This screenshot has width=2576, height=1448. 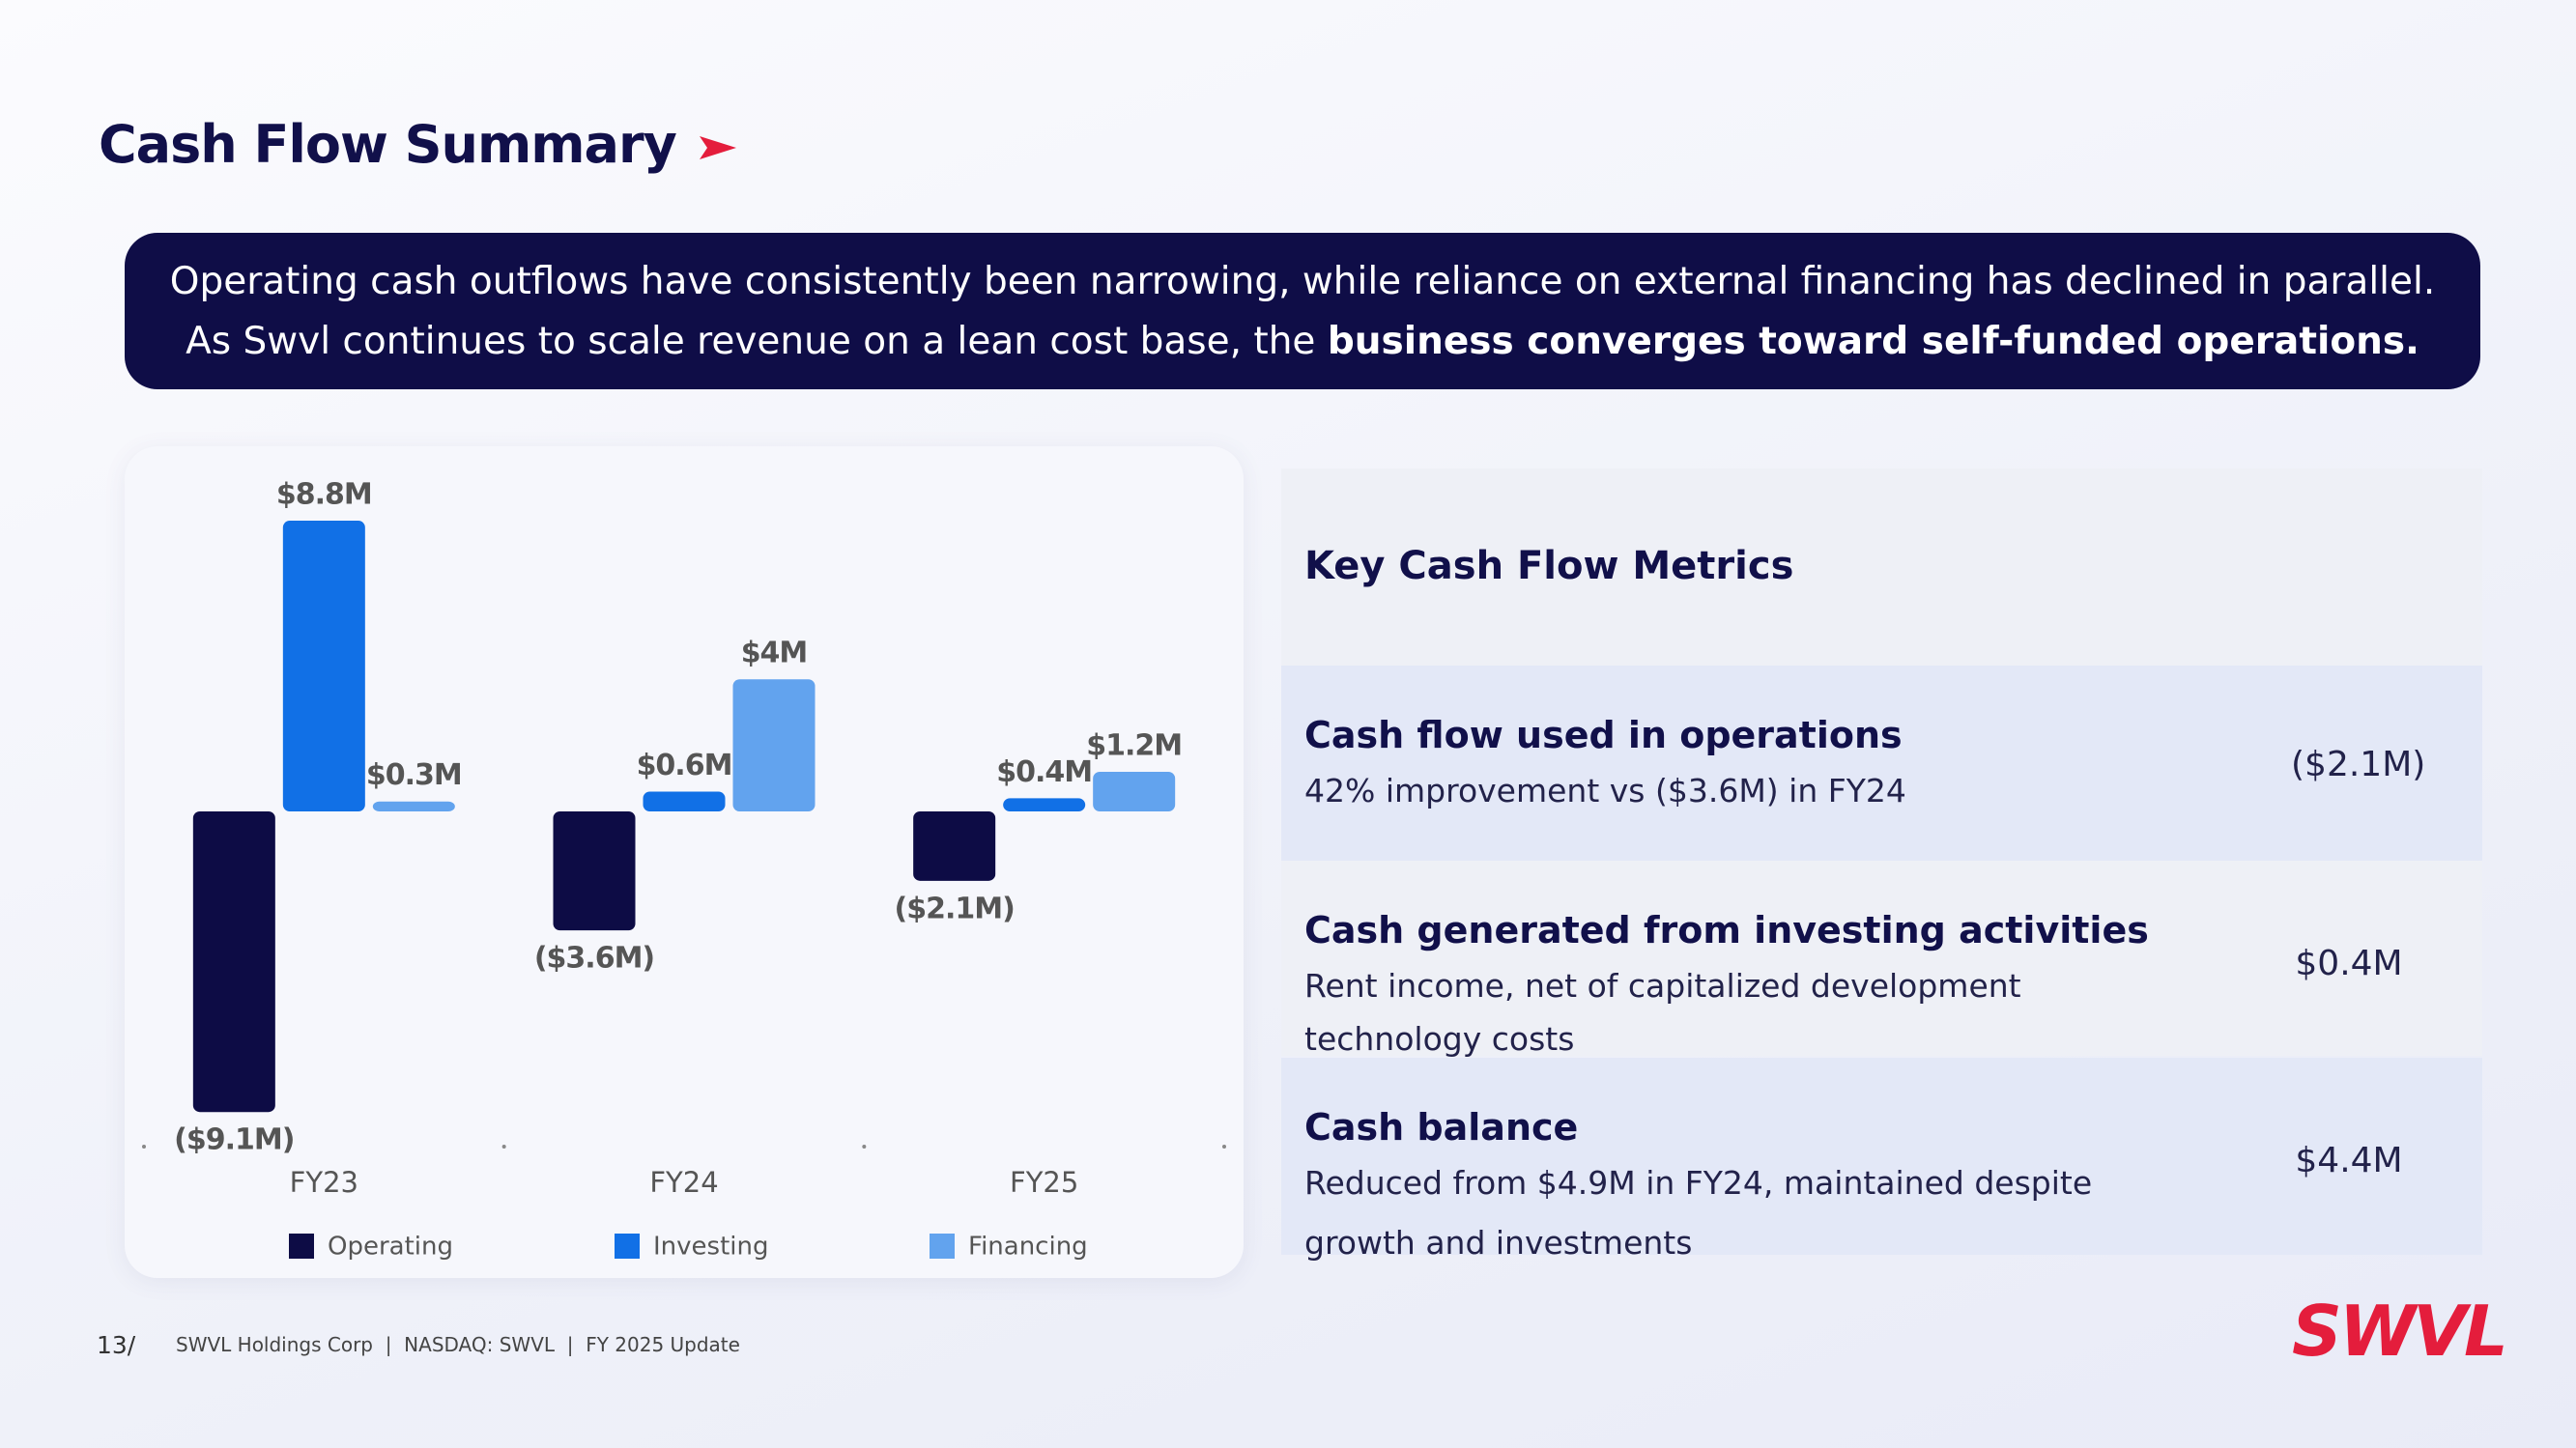 What do you see at coordinates (324, 495) in the screenshot?
I see `data-label: $8.8M` at bounding box center [324, 495].